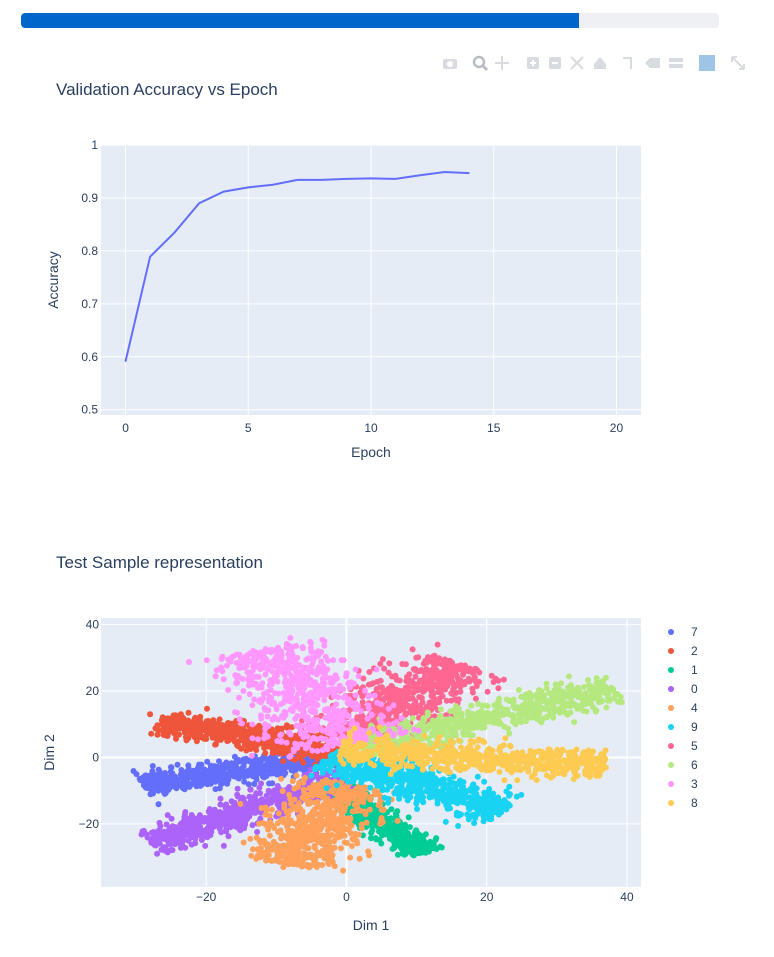 This screenshot has width=774, height=957. What do you see at coordinates (627, 63) in the screenshot?
I see `spike-lines-icon` at bounding box center [627, 63].